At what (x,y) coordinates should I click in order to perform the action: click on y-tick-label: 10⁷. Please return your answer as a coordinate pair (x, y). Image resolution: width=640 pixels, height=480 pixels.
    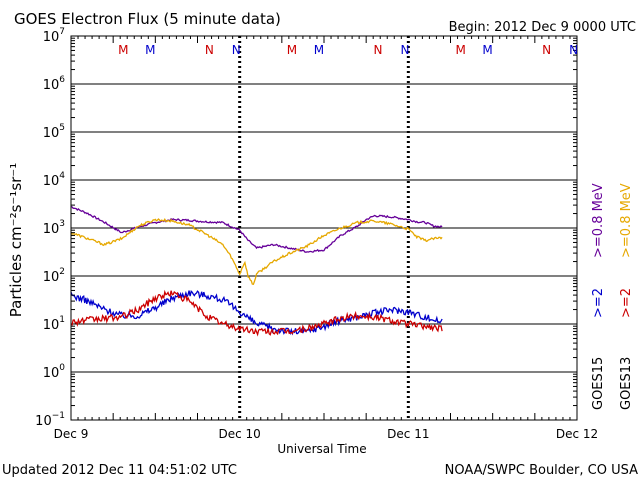
    Looking at the image, I should click on (54, 36).